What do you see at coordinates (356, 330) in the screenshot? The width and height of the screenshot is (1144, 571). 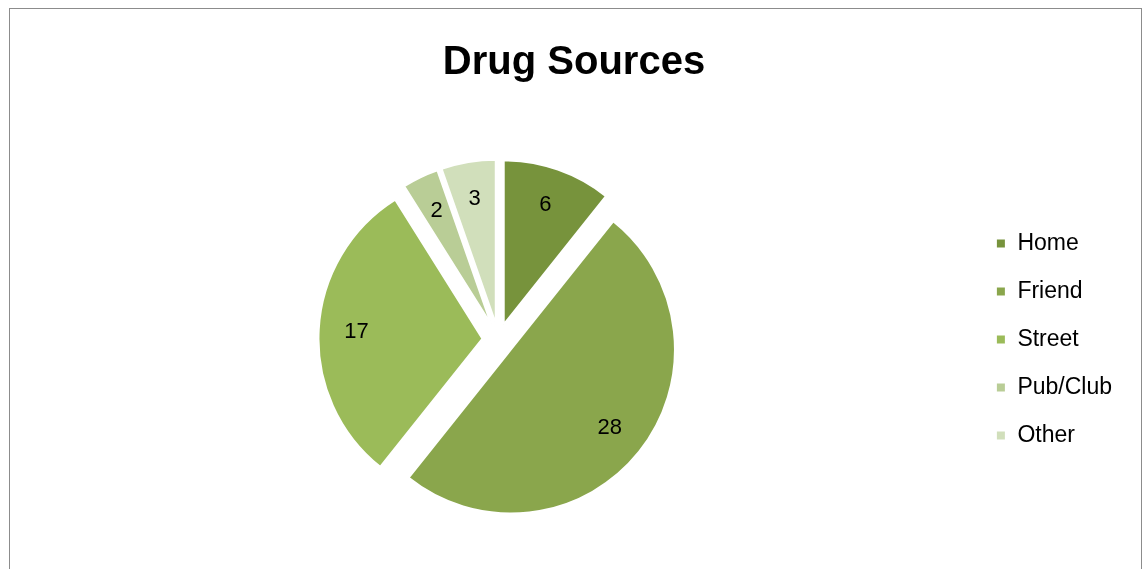 I see `data-label: 17` at bounding box center [356, 330].